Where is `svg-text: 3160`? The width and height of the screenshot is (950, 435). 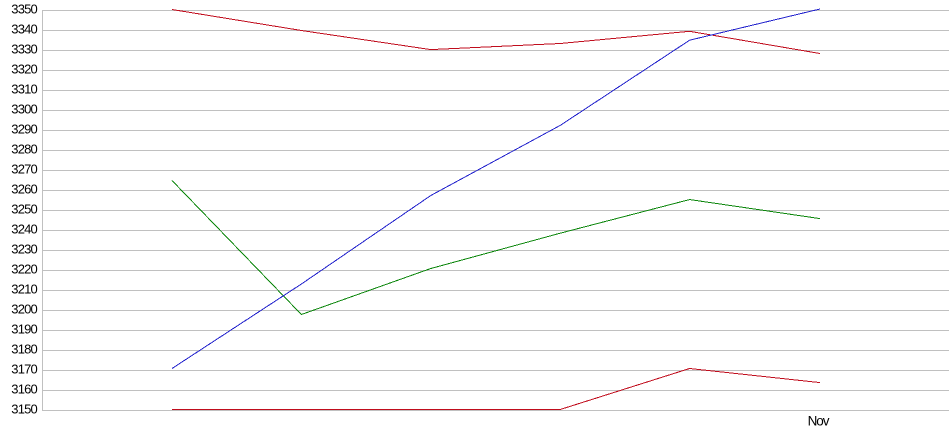 svg-text: 3160 is located at coordinates (24, 389).